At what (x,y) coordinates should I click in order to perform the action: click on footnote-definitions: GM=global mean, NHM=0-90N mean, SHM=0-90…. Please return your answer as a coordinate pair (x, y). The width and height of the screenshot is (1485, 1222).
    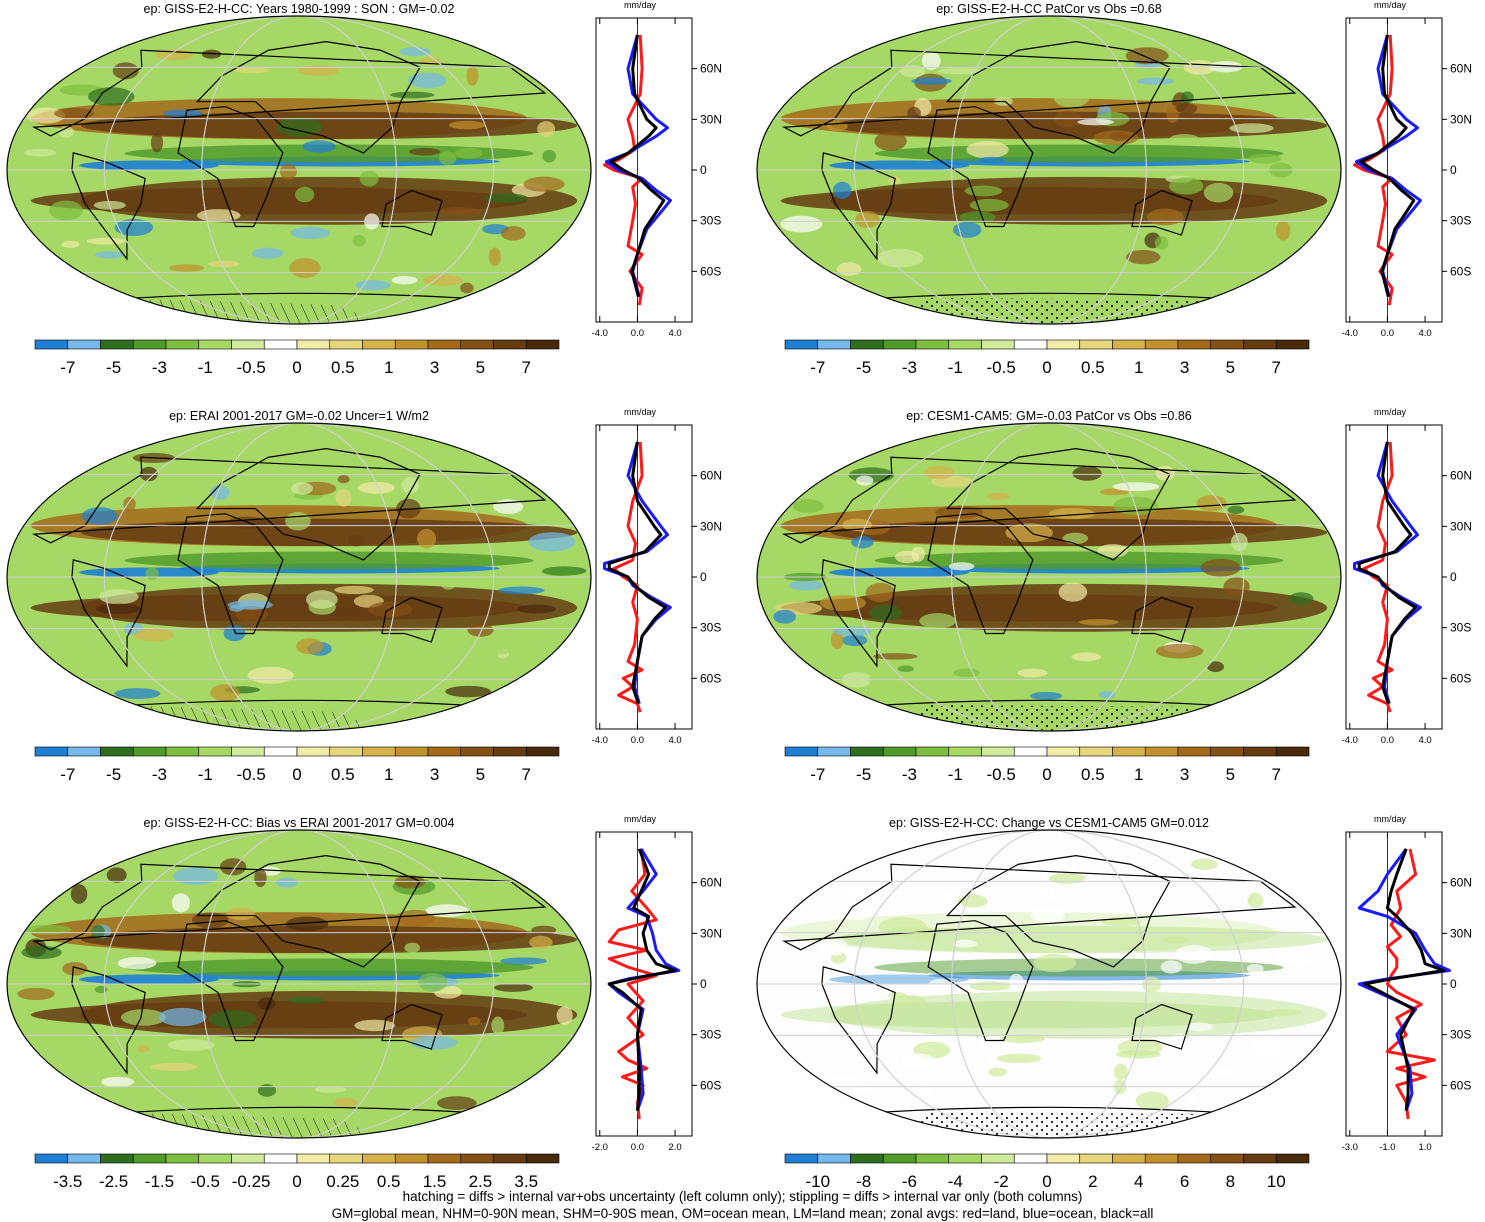
    Looking at the image, I should click on (742, 1213).